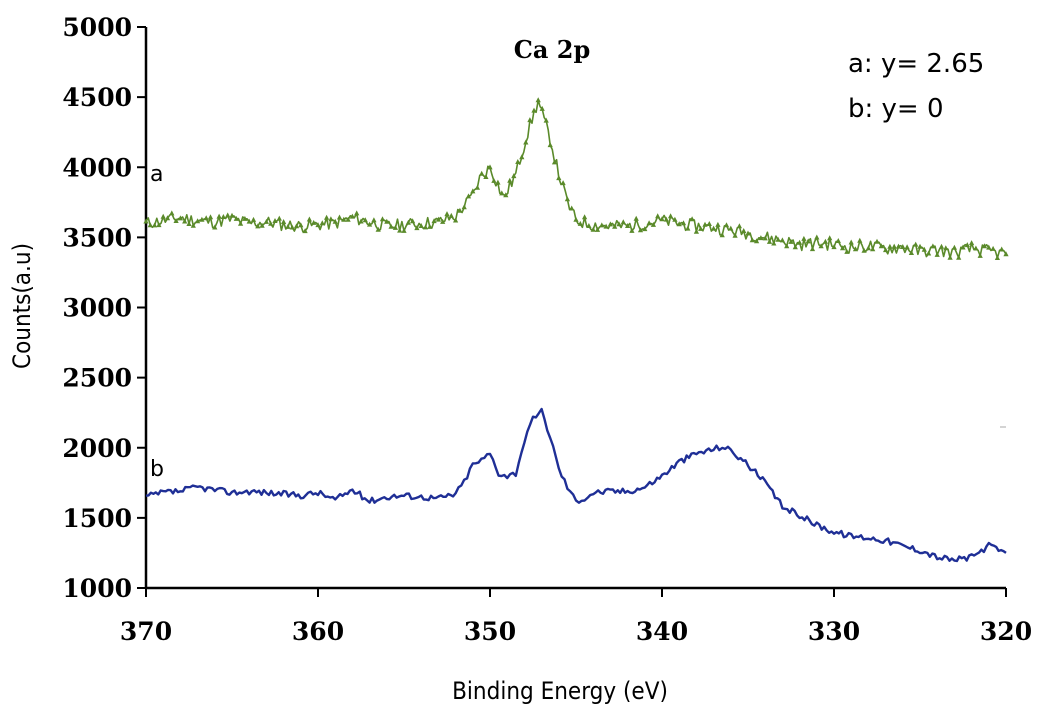 The image size is (1064, 712). I want to click on x-tick-label: 360, so click(318, 631).